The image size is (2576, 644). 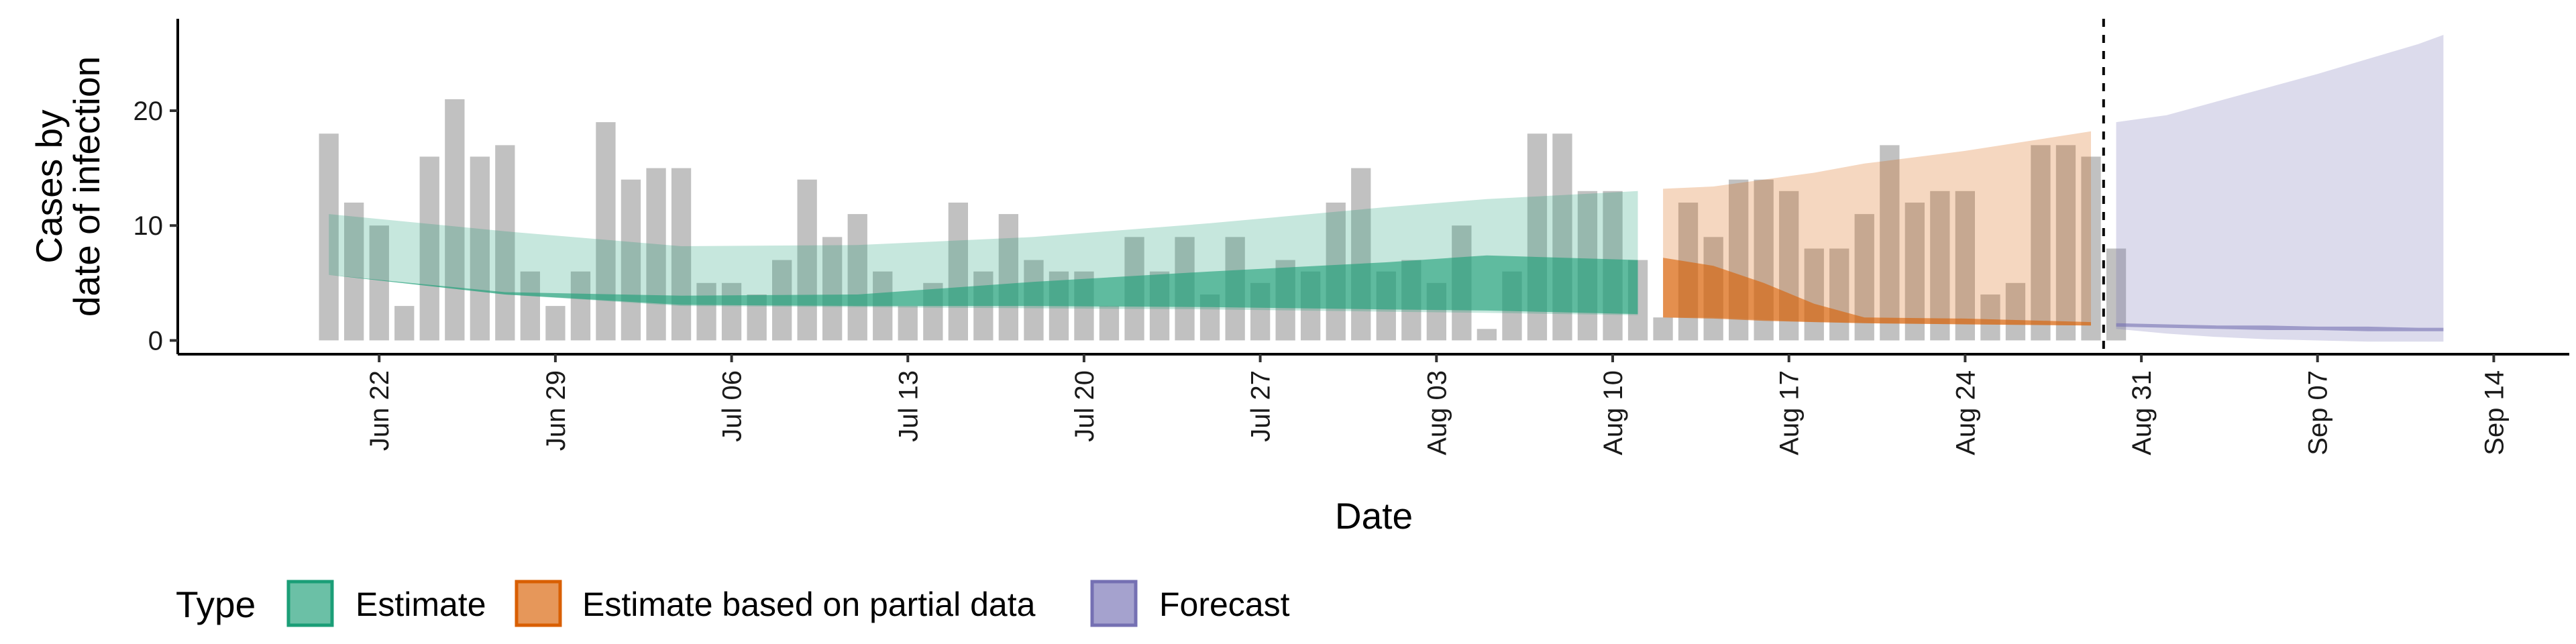 What do you see at coordinates (49, 186) in the screenshot?
I see `y-axis-title-line-1: Cases by` at bounding box center [49, 186].